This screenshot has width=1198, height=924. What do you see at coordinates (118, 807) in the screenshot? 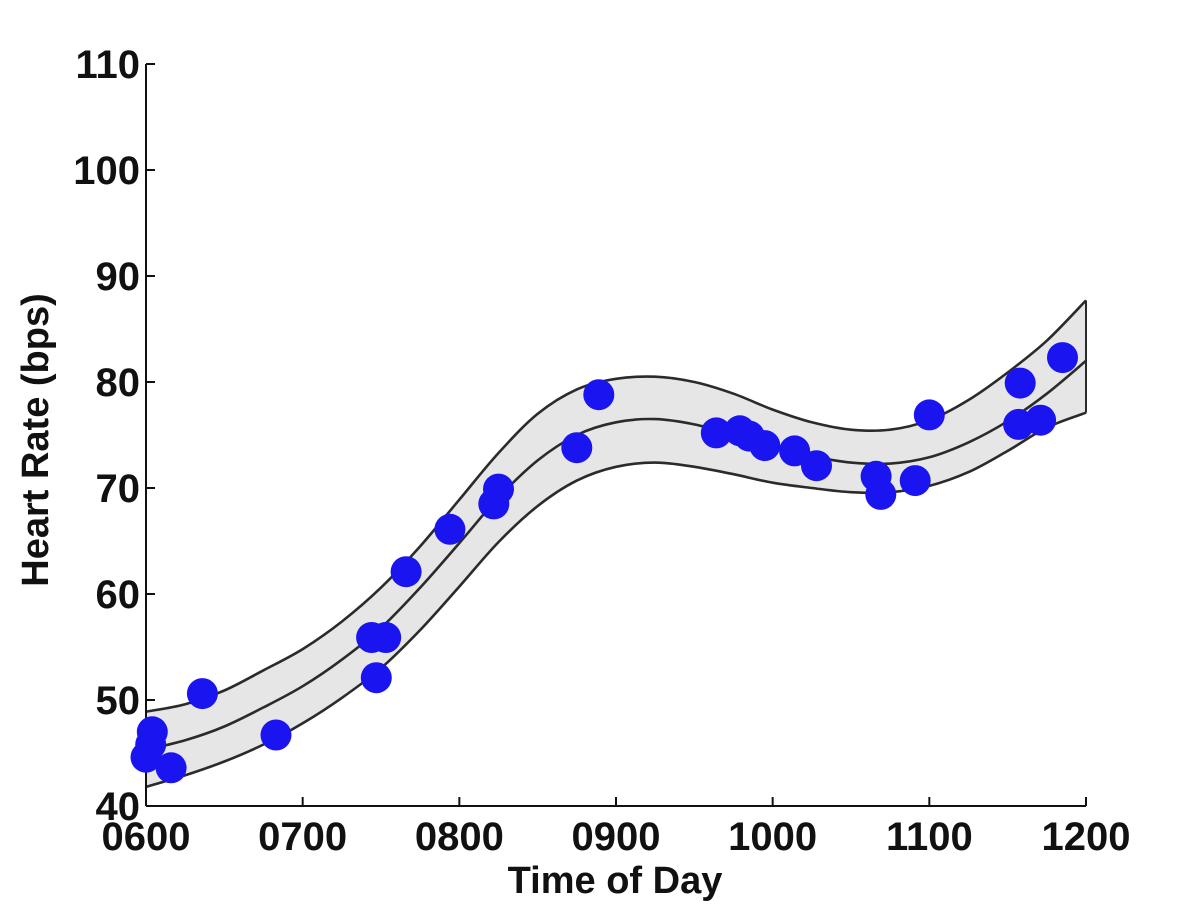
I see `y-tick-label: 40` at bounding box center [118, 807].